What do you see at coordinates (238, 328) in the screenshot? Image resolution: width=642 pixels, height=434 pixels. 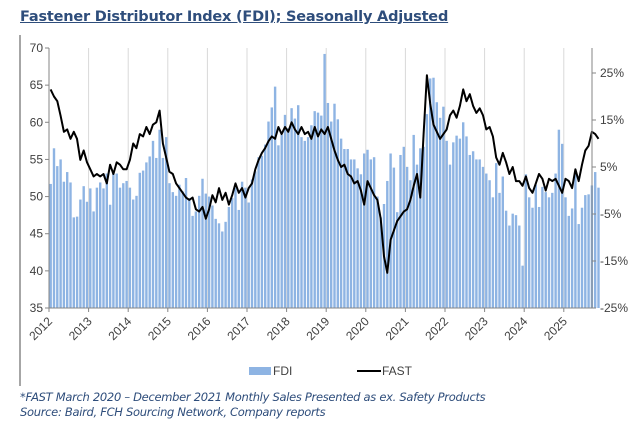 I see `x-tick-label: 2017` at bounding box center [238, 328].